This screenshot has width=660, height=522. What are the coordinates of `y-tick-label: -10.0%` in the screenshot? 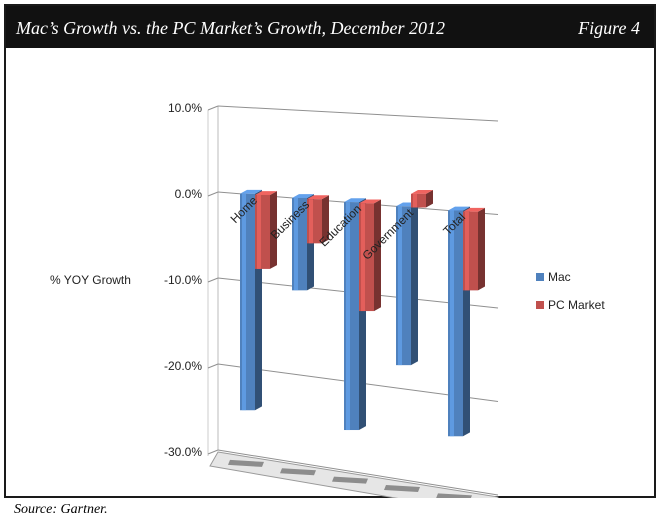 It's located at (183, 280).